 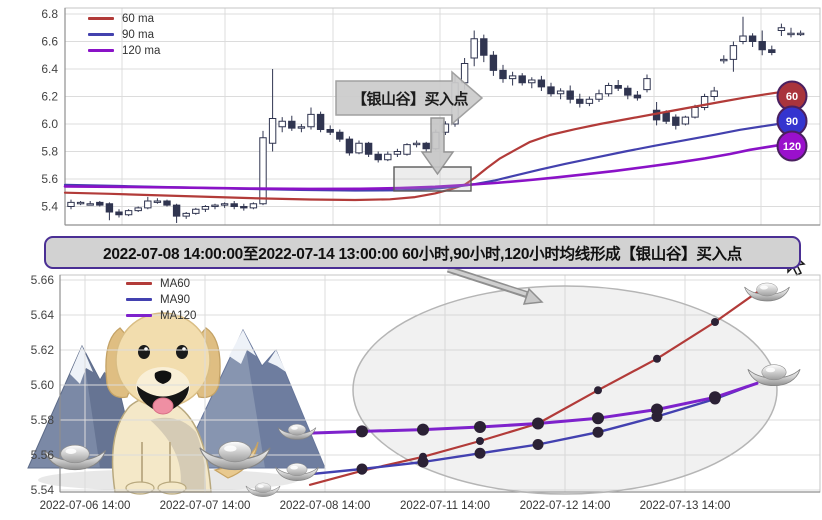 What do you see at coordinates (49, 124) in the screenshot?
I see `y-tick-label: 6.0` at bounding box center [49, 124].